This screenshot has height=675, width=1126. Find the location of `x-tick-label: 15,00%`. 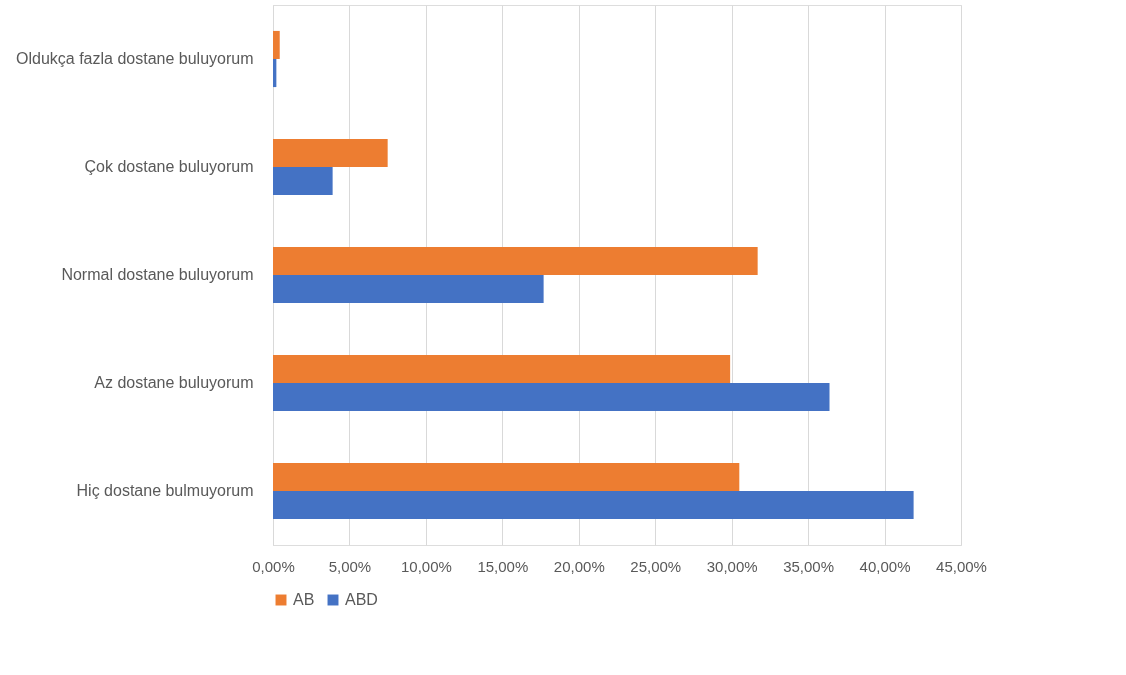

x-tick-label: 15,00% is located at coordinates (503, 566).